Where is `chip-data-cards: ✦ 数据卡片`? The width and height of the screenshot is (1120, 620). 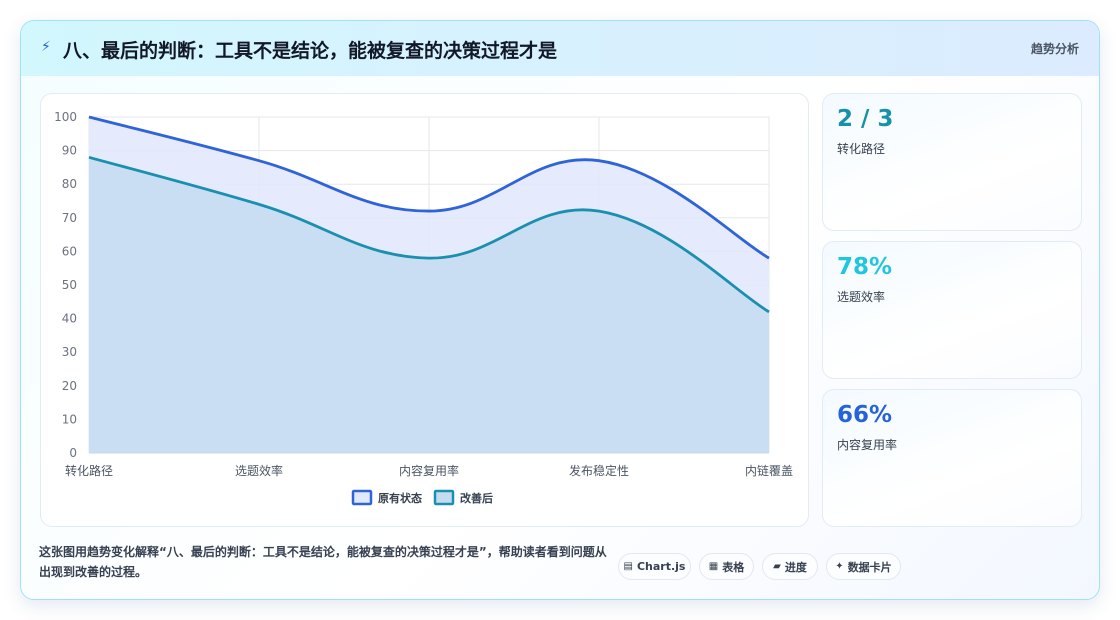 chip-data-cards: ✦ 数据卡片 is located at coordinates (863, 566).